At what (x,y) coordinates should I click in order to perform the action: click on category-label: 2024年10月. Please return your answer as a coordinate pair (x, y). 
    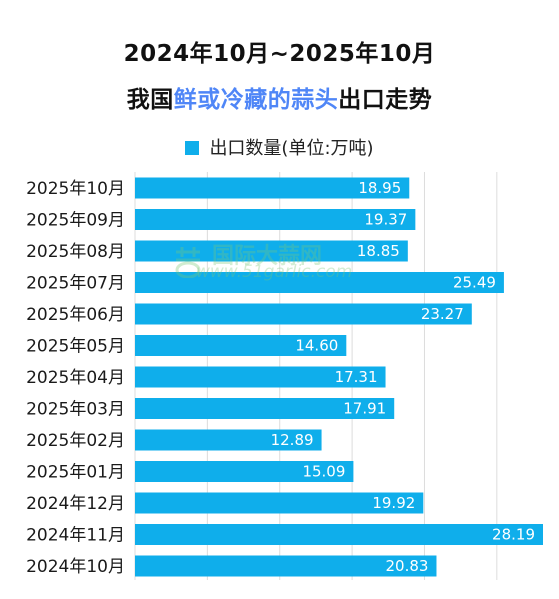
    Looking at the image, I should click on (75, 567).